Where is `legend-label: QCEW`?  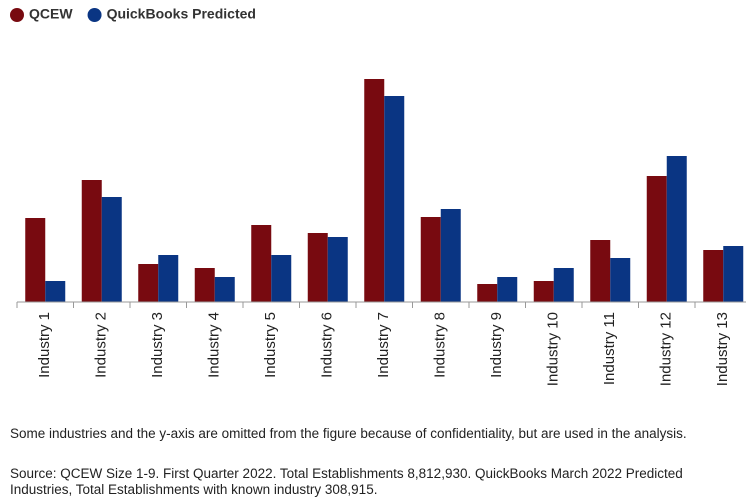 legend-label: QCEW is located at coordinates (51, 14).